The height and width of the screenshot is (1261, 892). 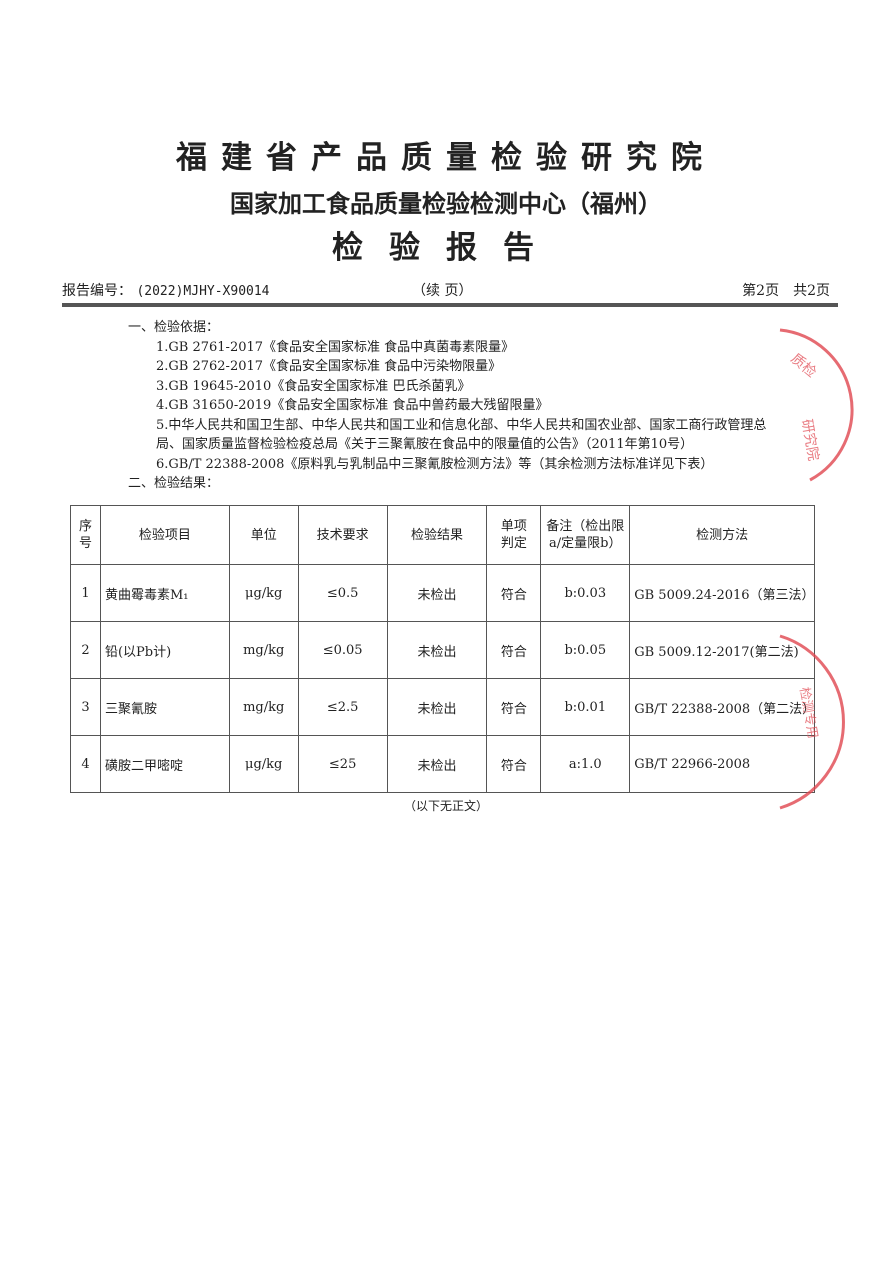 I want to click on col-header: 序号, so click(x=85, y=535).